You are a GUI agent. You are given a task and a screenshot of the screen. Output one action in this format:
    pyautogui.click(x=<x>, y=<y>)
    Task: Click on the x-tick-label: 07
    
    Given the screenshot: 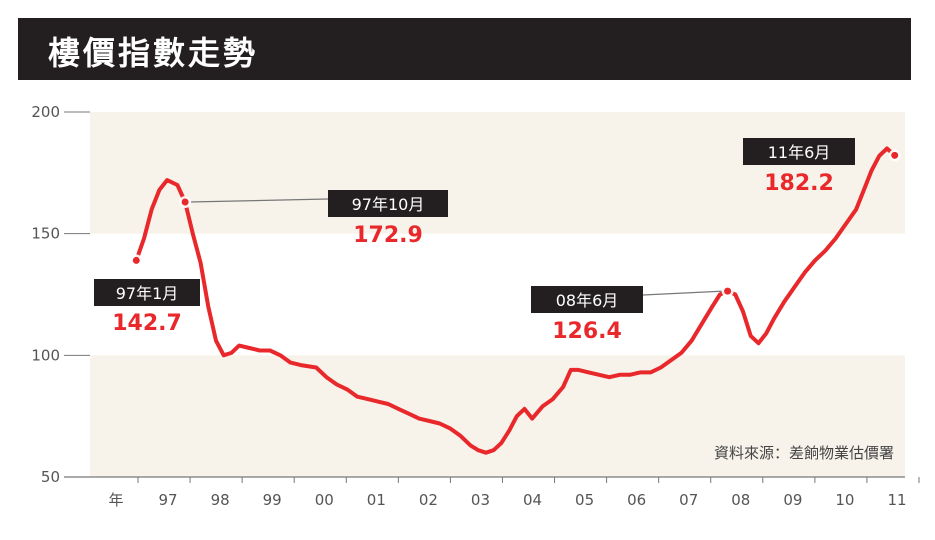 What is the action you would take?
    pyautogui.click(x=688, y=500)
    